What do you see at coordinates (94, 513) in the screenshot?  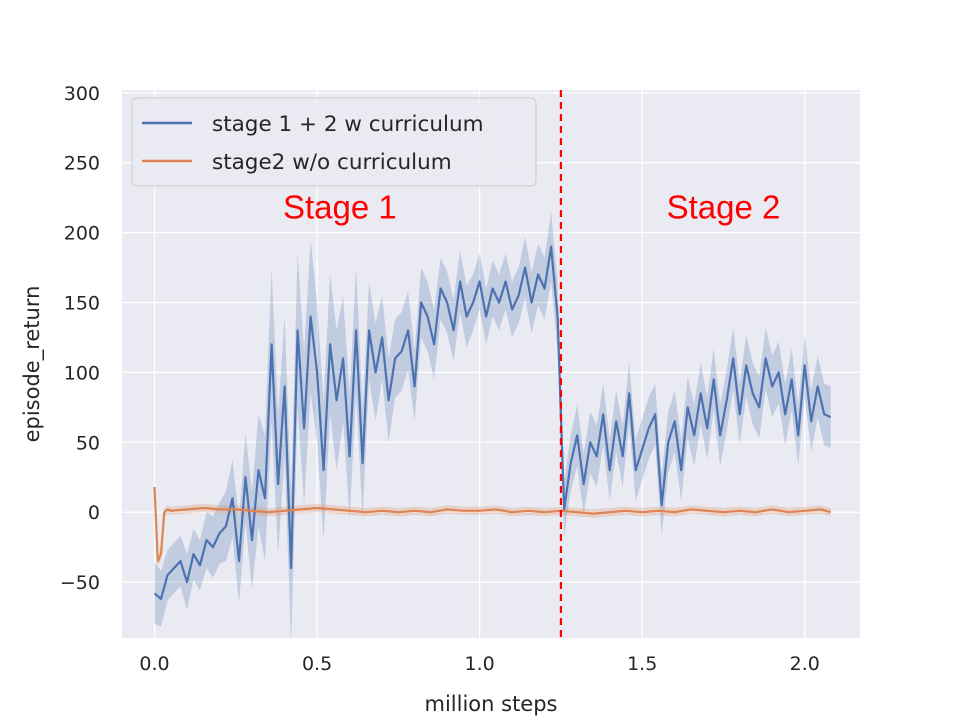 I see `y-tick-label: 0` at bounding box center [94, 513].